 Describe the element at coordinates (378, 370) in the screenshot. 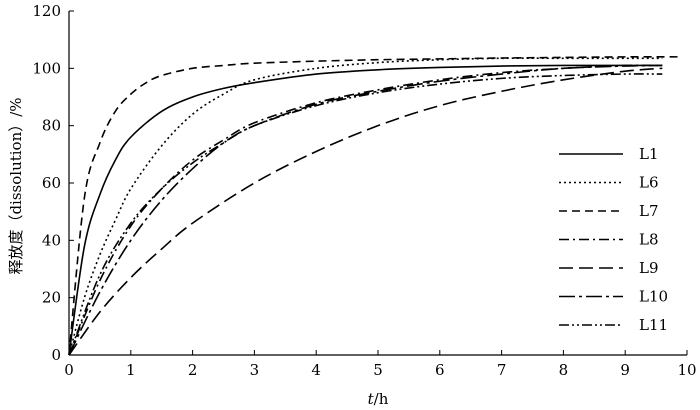

I see `x-tick-label: 5` at that location.